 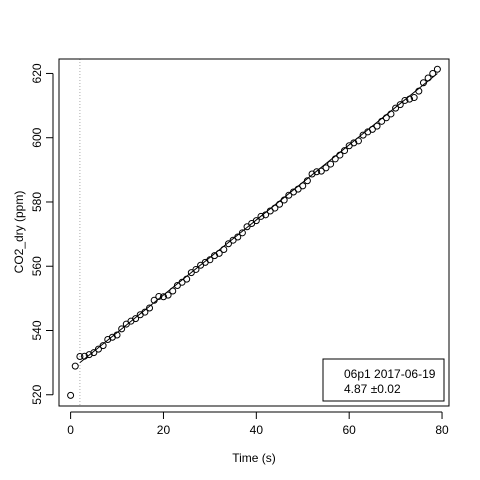 I want to click on legend-line-2: 4.87 ±0.02, so click(x=372, y=389).